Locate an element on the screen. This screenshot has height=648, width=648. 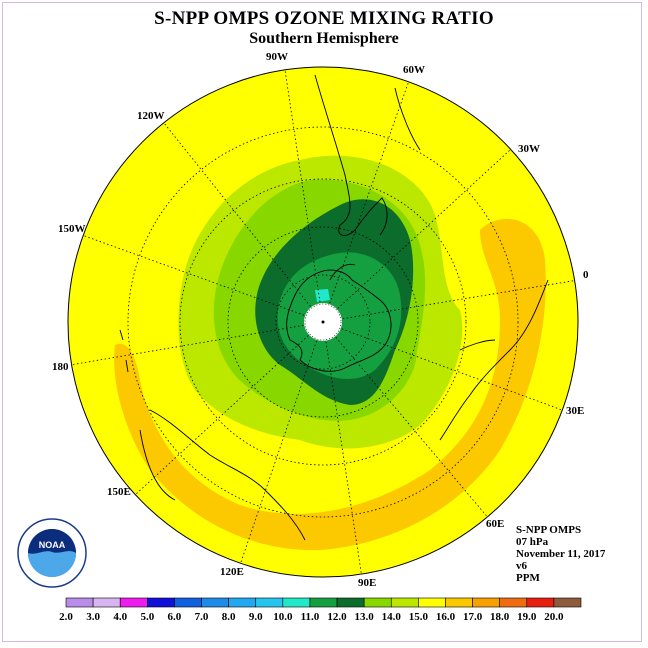
lon-label-120w: 120W is located at coordinates (151, 116).